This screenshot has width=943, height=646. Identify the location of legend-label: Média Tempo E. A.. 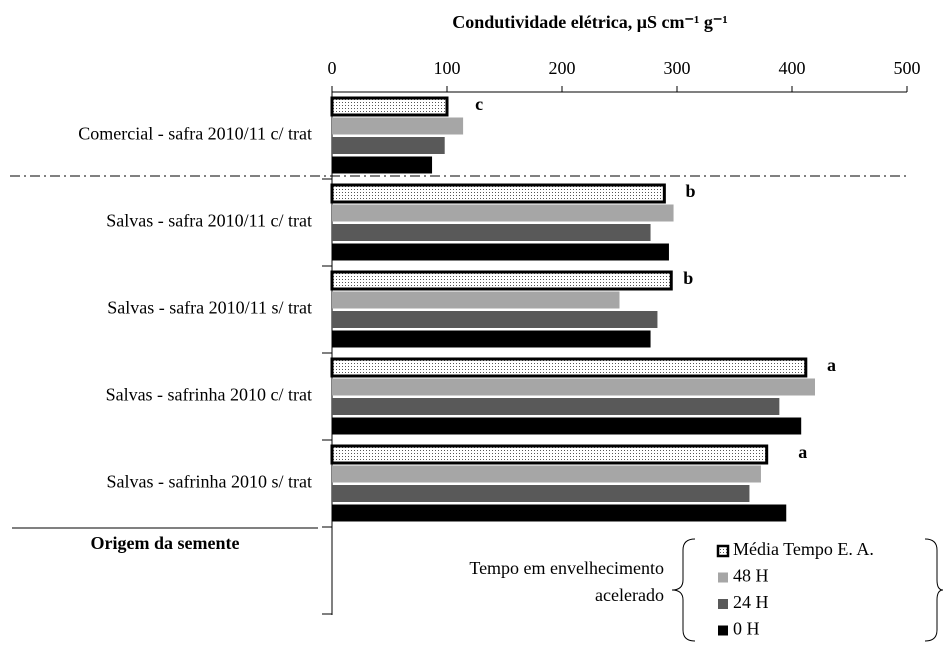
(803, 549).